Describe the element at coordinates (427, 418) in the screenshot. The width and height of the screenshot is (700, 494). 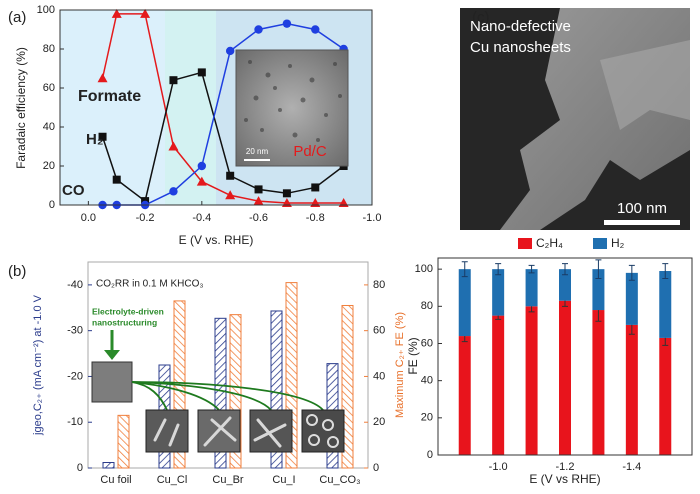
I see `y-tick-label: 20` at that location.